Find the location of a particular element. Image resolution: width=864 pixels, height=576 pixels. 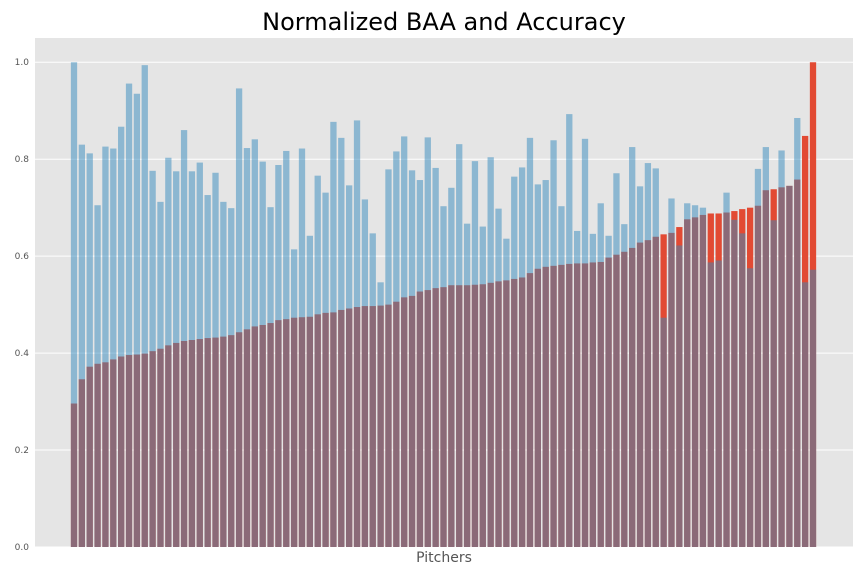

y-tick-label: 0.8 is located at coordinates (22, 160).